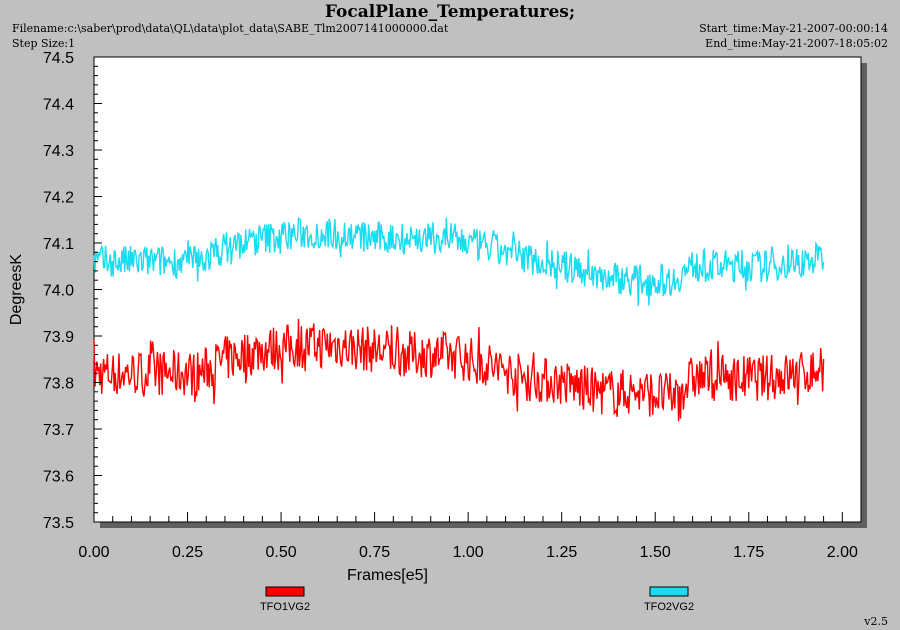  Describe the element at coordinates (58, 430) in the screenshot. I see `y-tick-label: 73.7` at that location.